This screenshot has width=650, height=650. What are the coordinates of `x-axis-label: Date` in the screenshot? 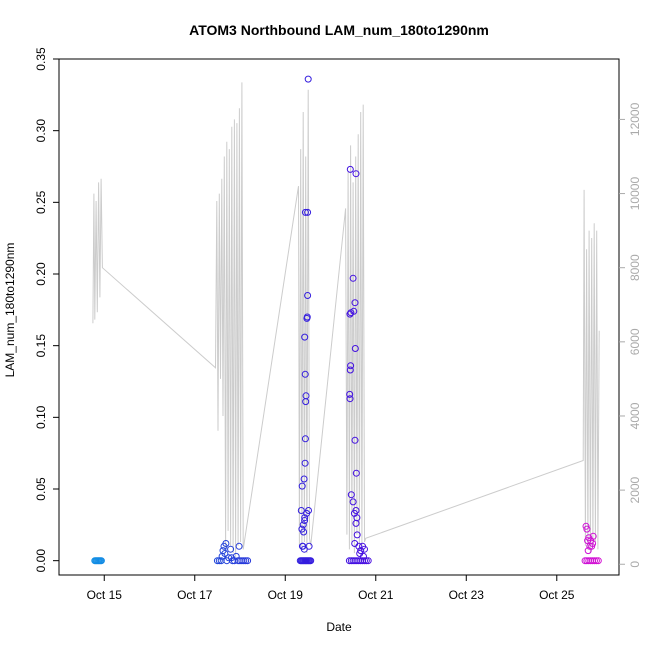 It's located at (339, 627).